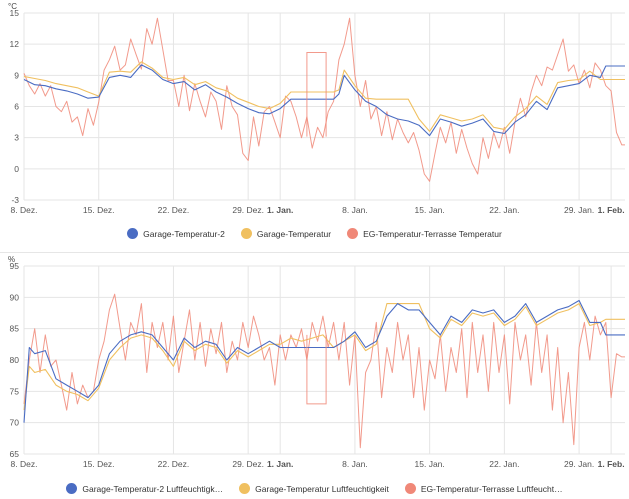  What do you see at coordinates (15, 297) in the screenshot?
I see `y-tick-label: 90` at bounding box center [15, 297].